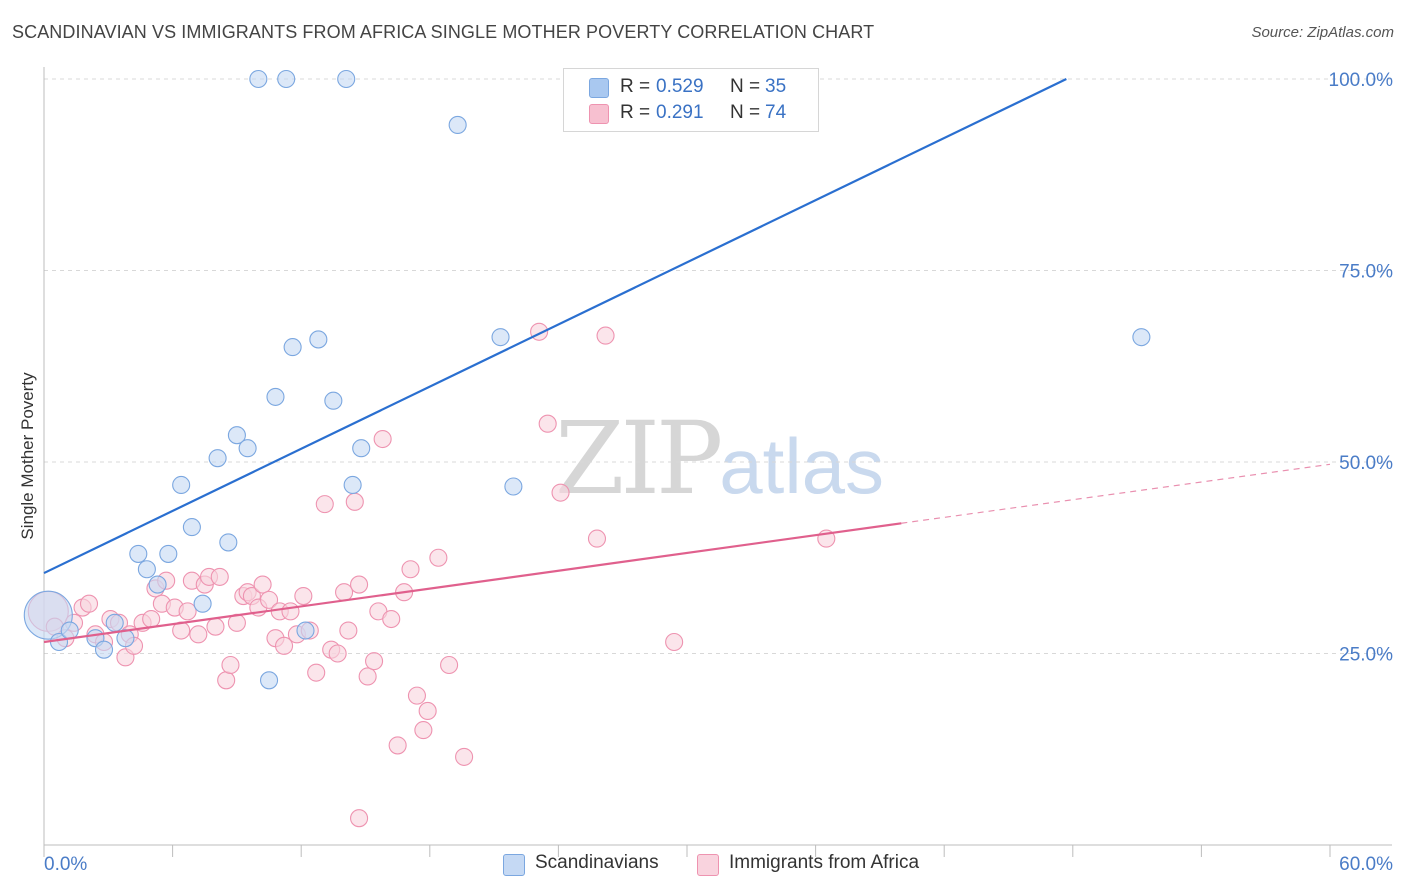 This screenshot has width=1406, height=892. What do you see at coordinates (597, 862) in the screenshot?
I see `bottom-legend-label-scandinavians: Scandinavians` at bounding box center [597, 862].